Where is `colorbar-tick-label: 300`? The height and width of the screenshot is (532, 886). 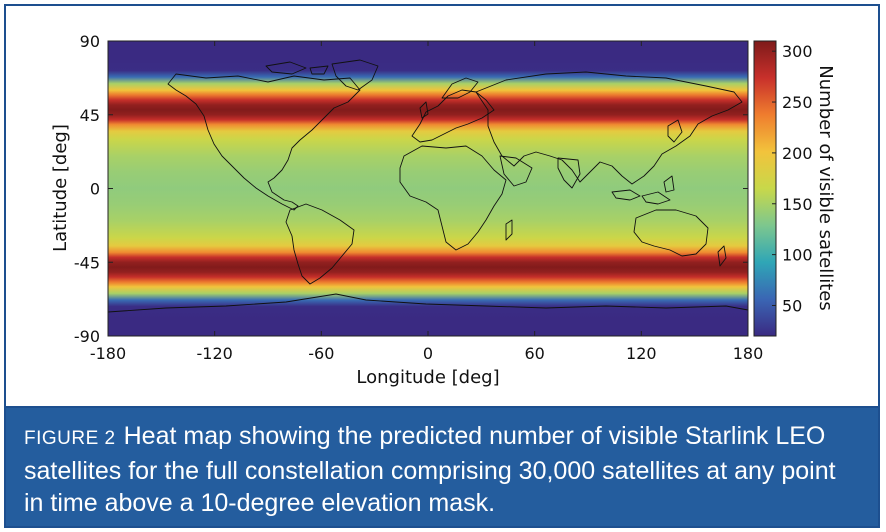
colorbar-tick-label: 300 is located at coordinates (797, 51).